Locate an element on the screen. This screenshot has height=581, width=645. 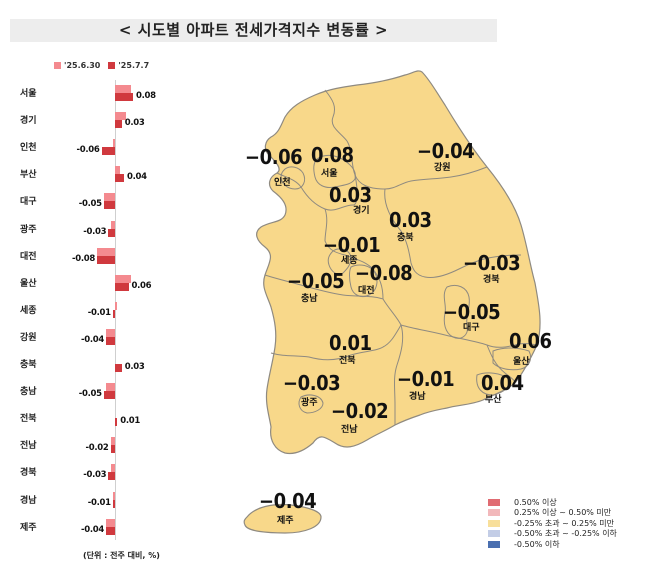
bar-value-label: -0.06 is located at coordinates (88, 150).